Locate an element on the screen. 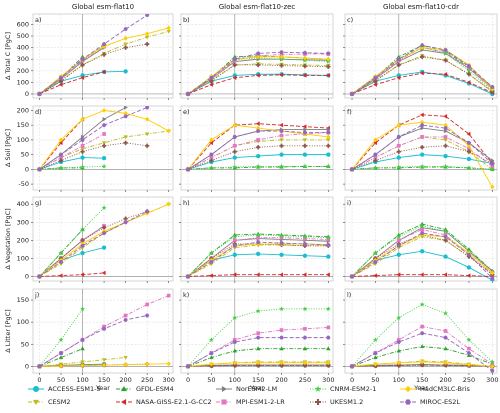 The height and width of the screenshot is (413, 500). legend-label: ACCESS-ESM1-5 is located at coordinates (74, 389).